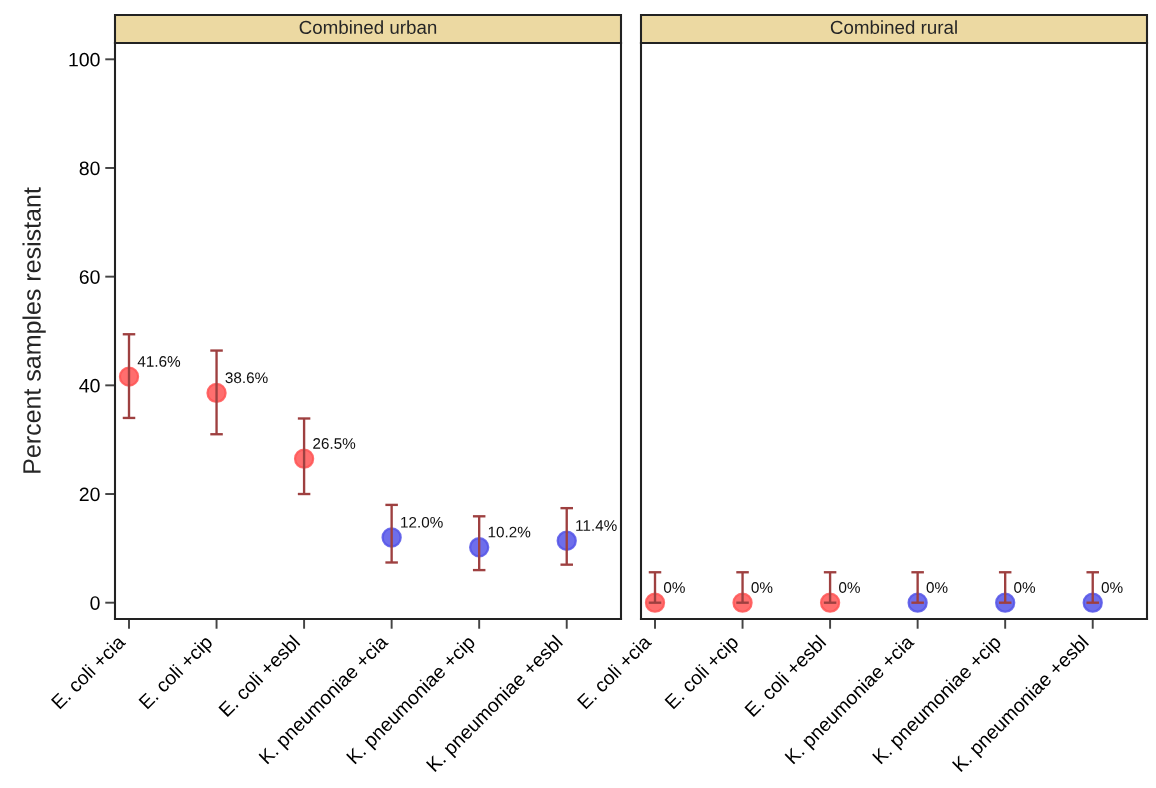  Describe the element at coordinates (893, 27) in the screenshot. I see `chart-title: Combined rural` at that location.